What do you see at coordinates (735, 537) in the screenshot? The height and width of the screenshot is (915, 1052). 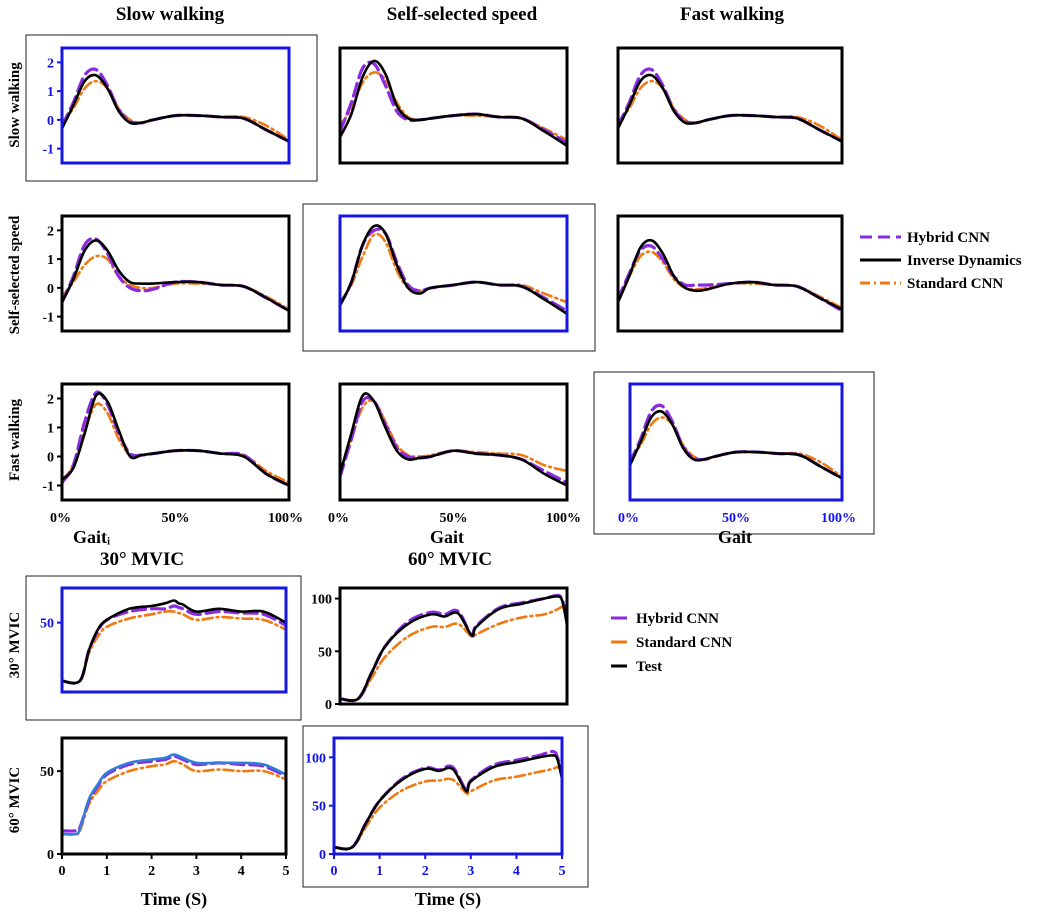 I see `gait-xlabel-2: Gait` at bounding box center [735, 537].